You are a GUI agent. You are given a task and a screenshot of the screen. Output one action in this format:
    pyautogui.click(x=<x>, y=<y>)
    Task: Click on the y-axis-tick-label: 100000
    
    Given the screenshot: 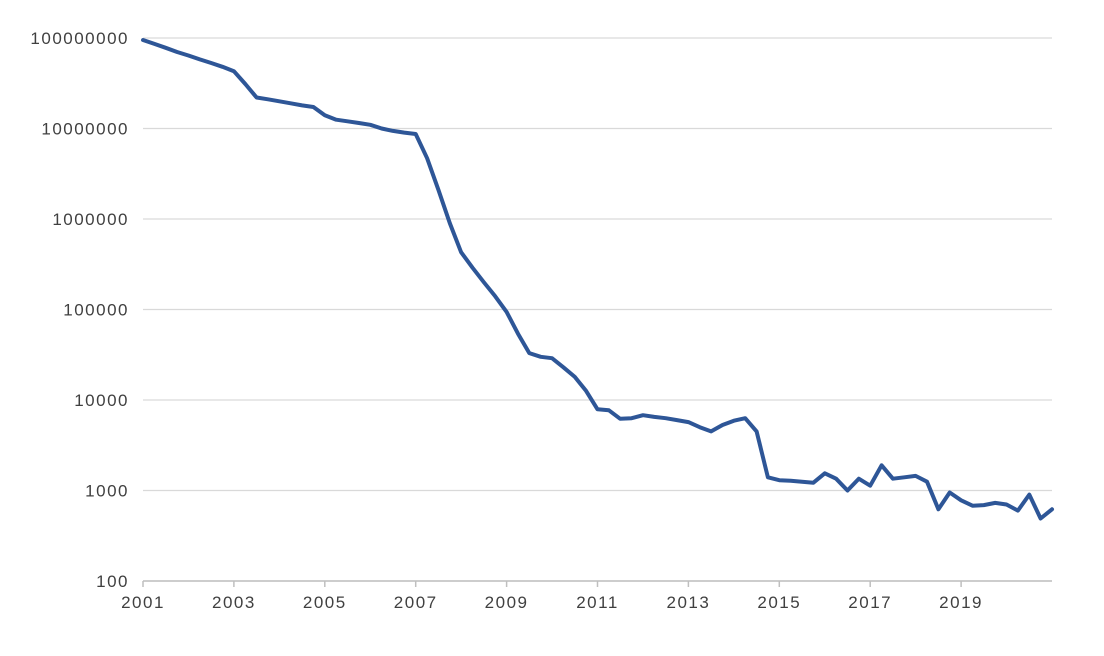 What is the action you would take?
    pyautogui.click(x=96, y=310)
    